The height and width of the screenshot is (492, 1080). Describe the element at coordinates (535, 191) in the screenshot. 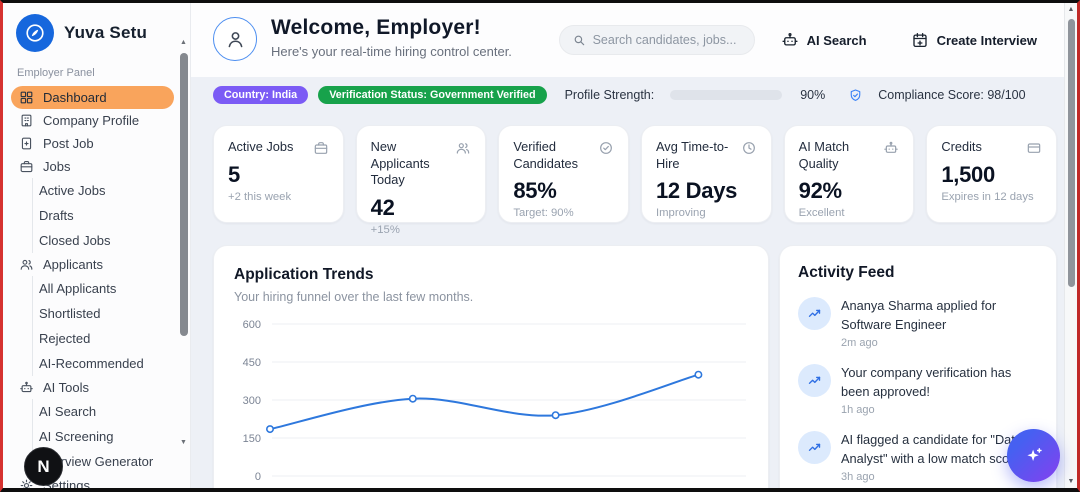

I see `stat-card-value: 85%` at that location.